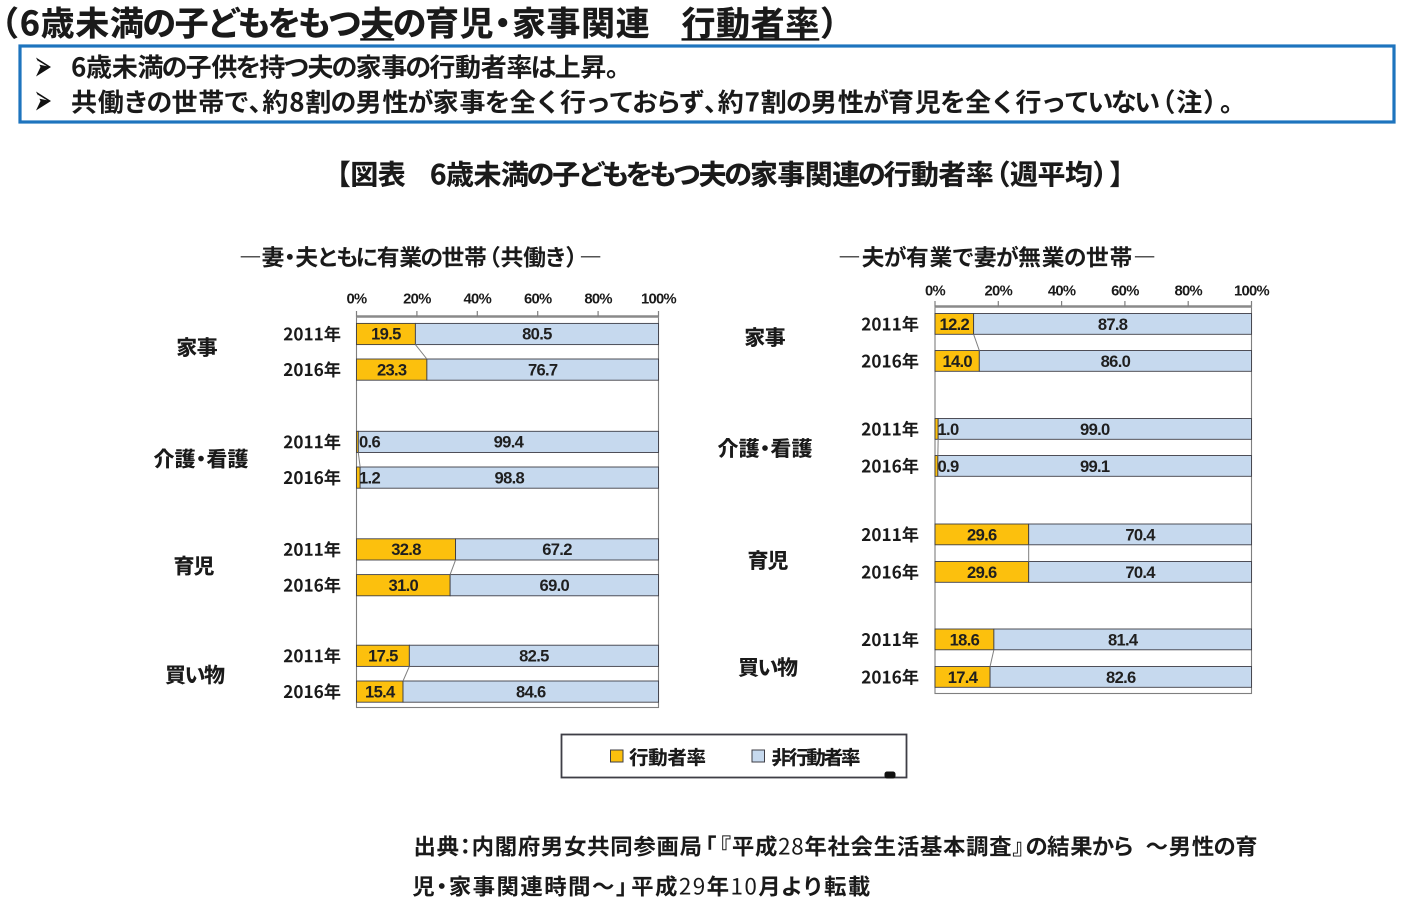 The width and height of the screenshot is (1418, 918). I want to click on svg-text: 86.0, so click(1116, 361).